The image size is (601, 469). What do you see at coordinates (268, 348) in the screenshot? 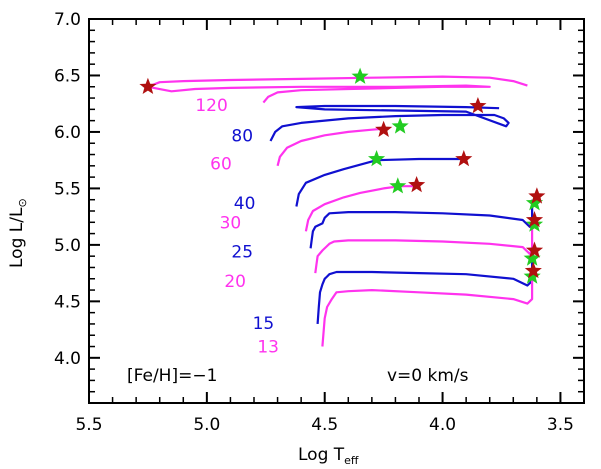
I see `mass-label-13: 13` at bounding box center [268, 348].